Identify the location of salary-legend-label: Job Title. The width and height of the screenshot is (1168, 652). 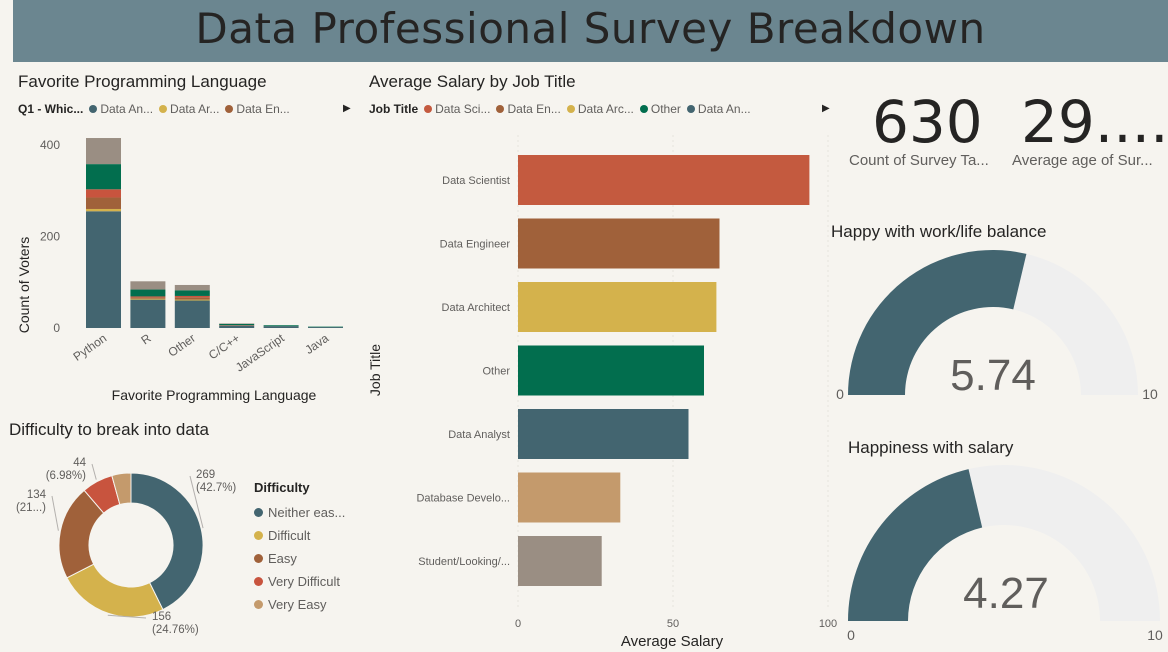
(394, 109).